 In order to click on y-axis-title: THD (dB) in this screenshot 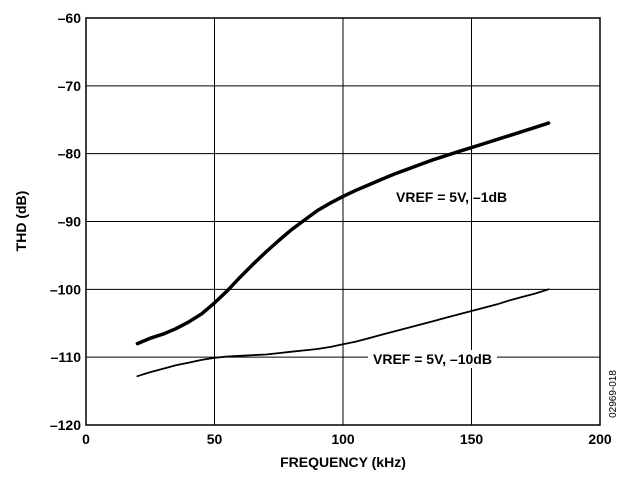, I will do `click(21, 221)`.